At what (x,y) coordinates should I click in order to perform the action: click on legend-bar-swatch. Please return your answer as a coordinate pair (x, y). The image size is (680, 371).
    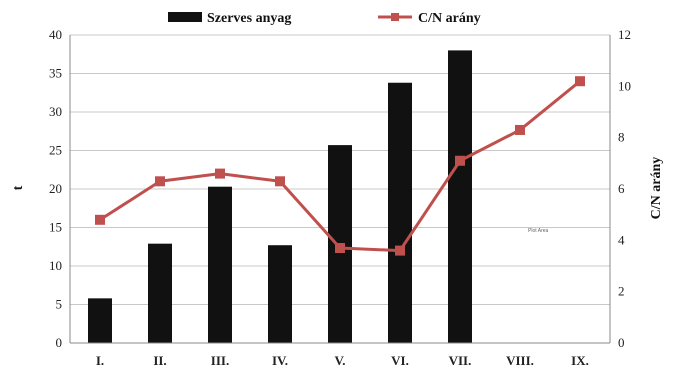
    Looking at the image, I should click on (185, 17).